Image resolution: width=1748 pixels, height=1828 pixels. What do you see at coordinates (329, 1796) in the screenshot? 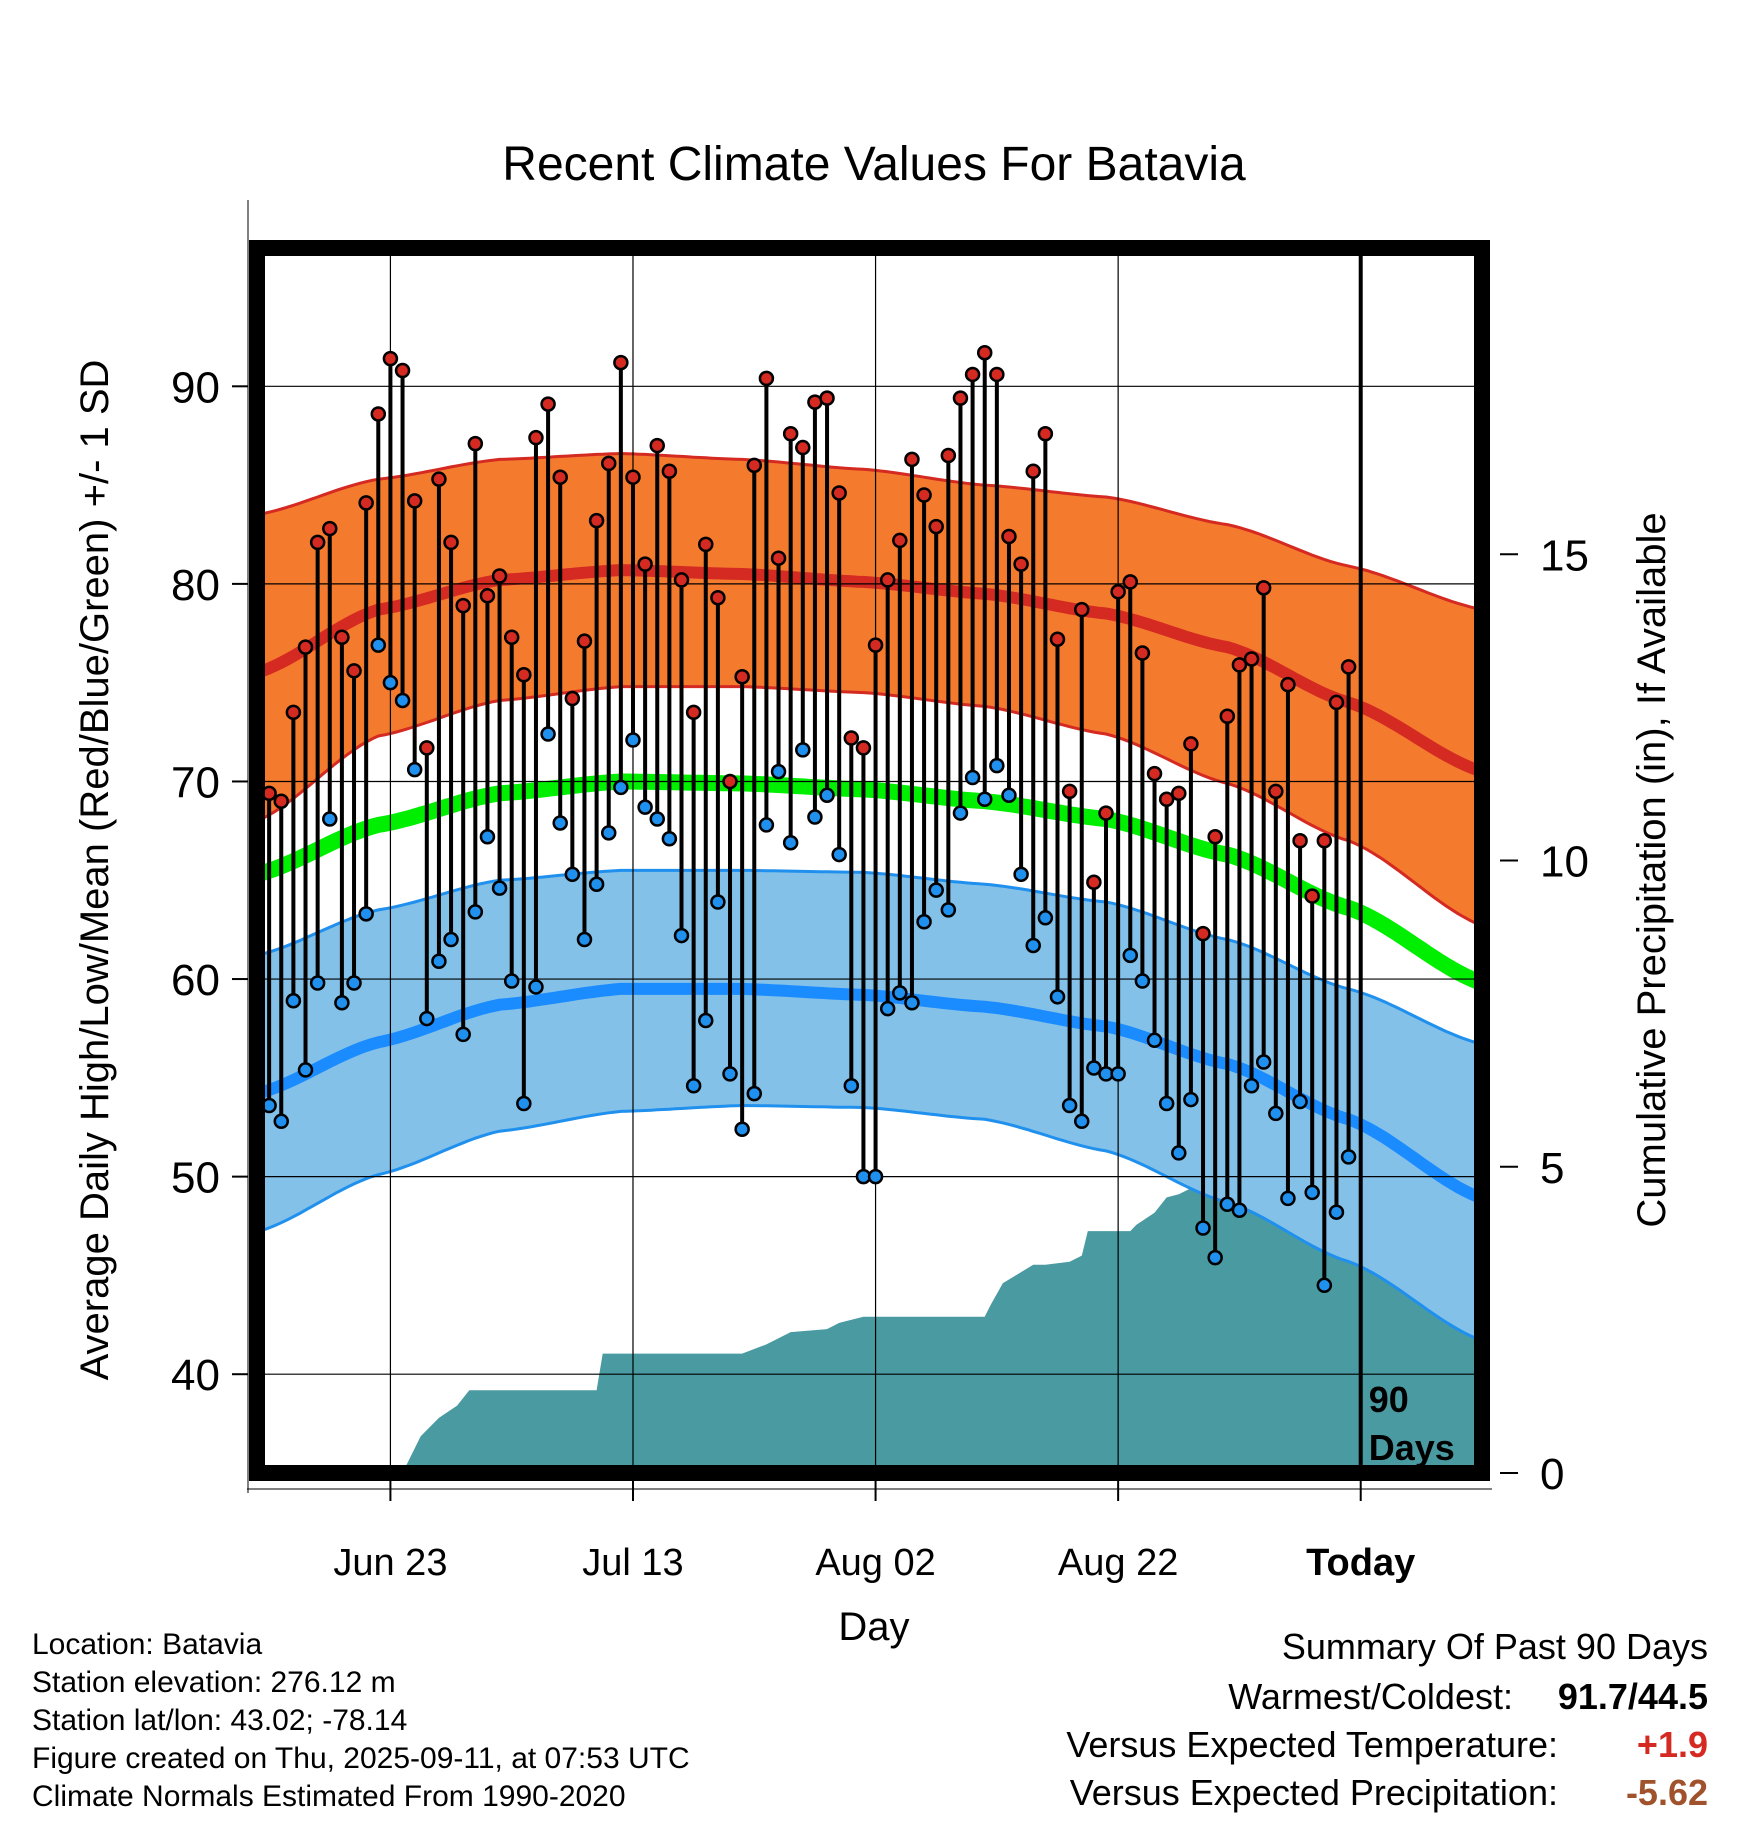
I see `normals-text: Climate Normals Estimated From 1990-2020` at bounding box center [329, 1796].